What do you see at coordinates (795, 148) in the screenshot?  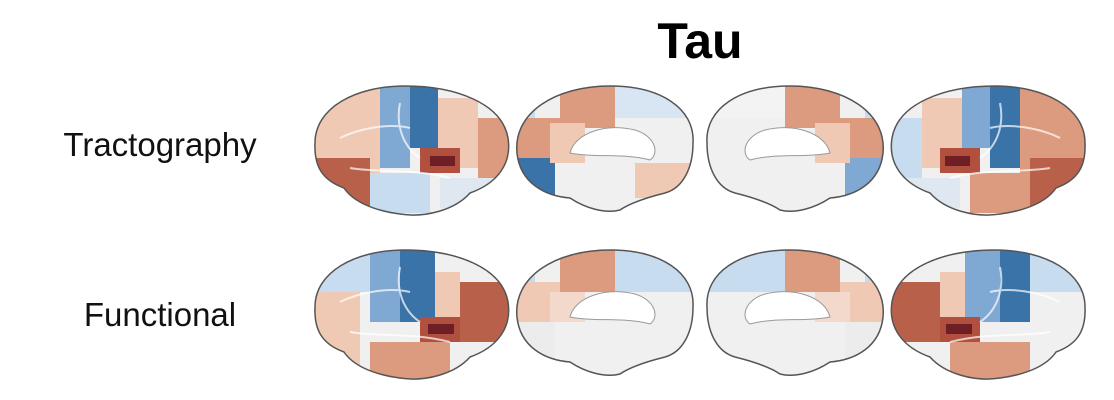 I see `brain-medial-right-tractography` at bounding box center [795, 148].